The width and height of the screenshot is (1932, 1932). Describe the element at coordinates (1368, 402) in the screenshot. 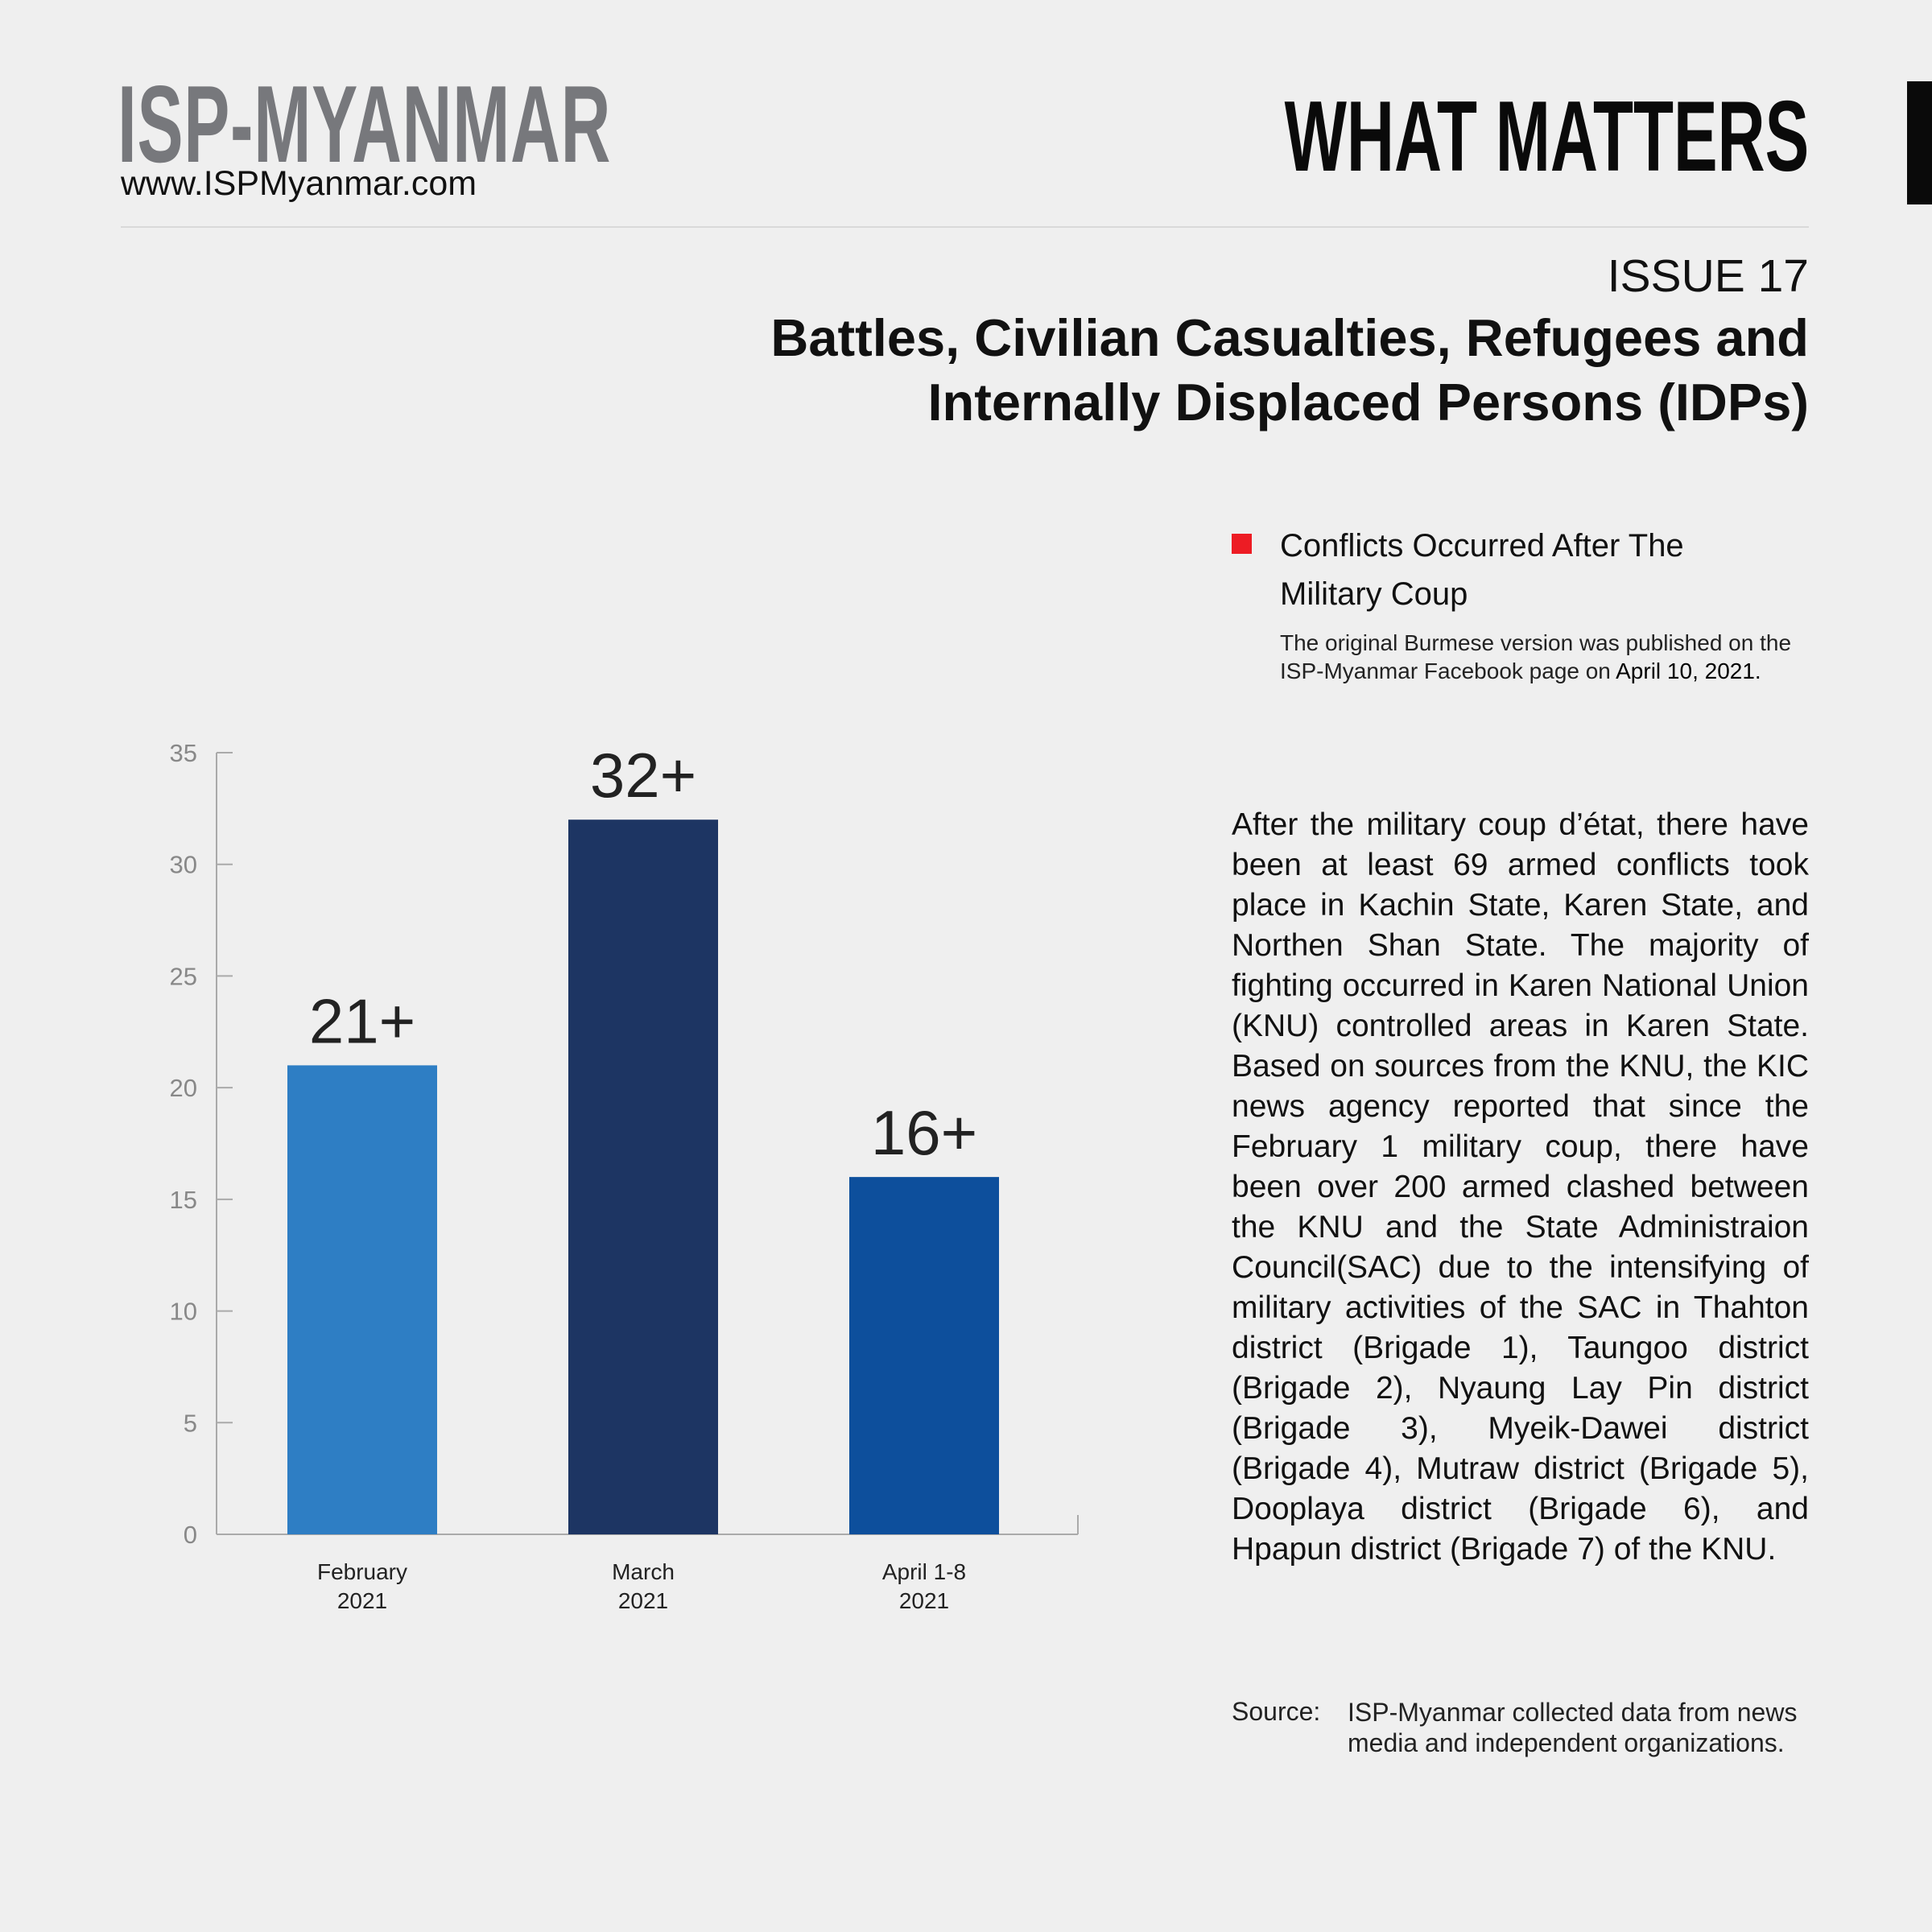

I see `title-line-2: Internally Displaced Persons (IDPs)` at that location.